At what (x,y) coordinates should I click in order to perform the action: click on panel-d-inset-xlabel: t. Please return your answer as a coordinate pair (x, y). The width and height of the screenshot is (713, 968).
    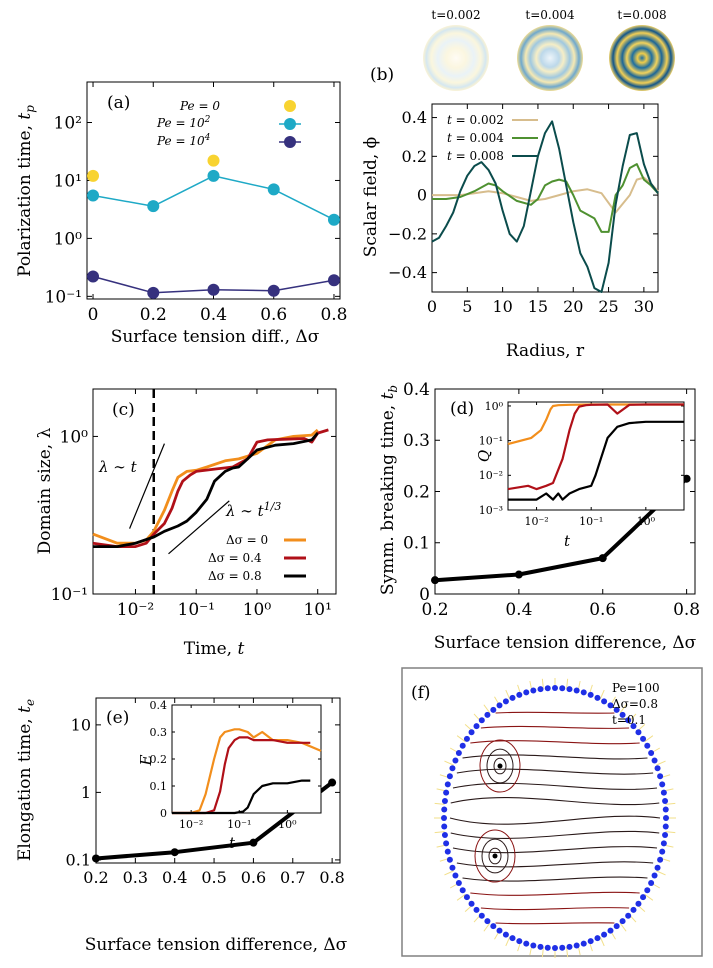
    Looking at the image, I should click on (567, 541).